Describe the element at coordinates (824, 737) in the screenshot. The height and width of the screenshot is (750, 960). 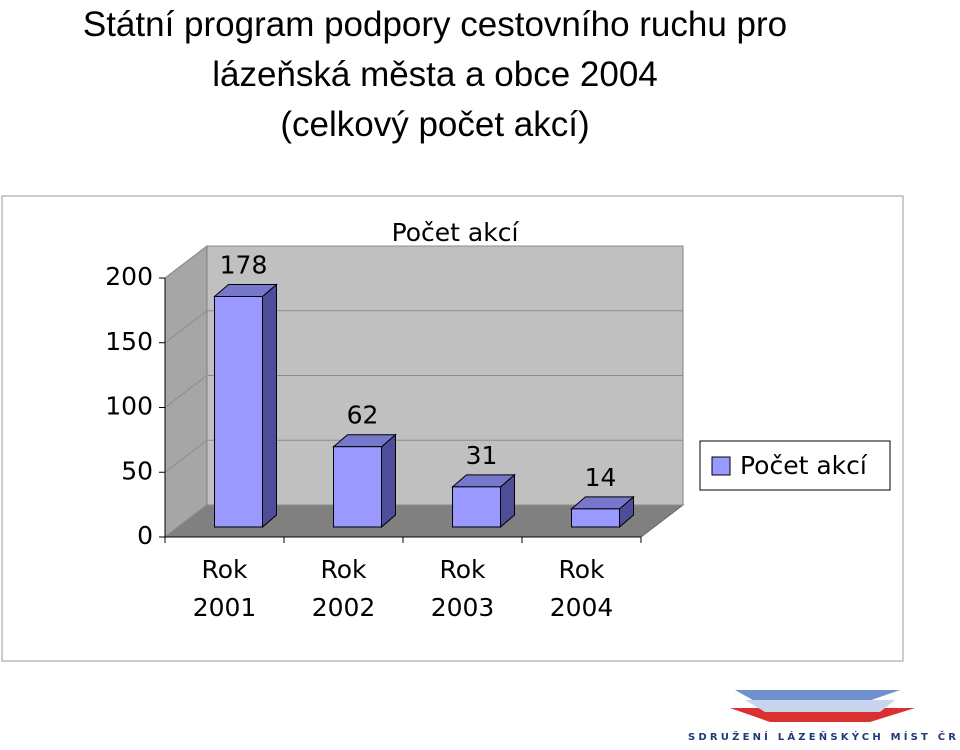
I see `logo-text: SDRUŽENÍ LÁZEŇSKÝCH MÍST ČR` at that location.